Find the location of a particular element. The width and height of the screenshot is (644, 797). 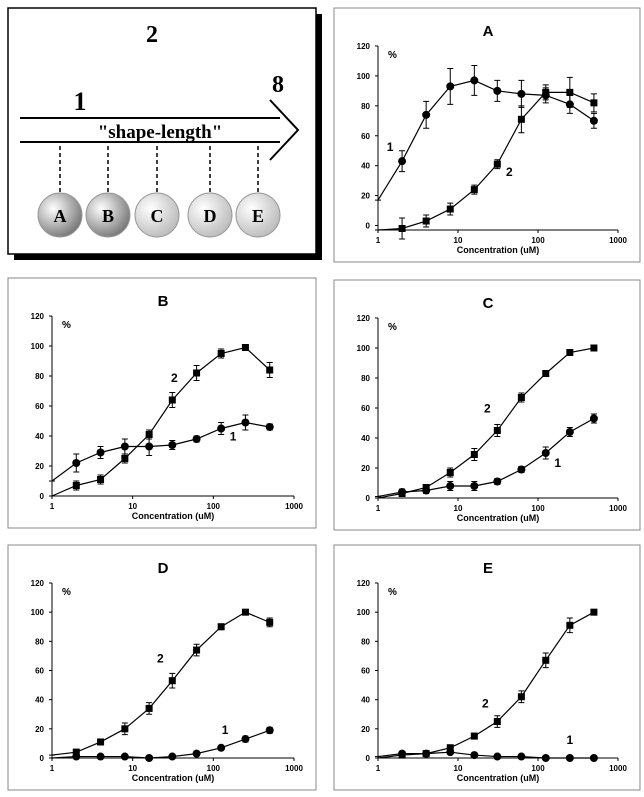

chart-title: E is located at coordinates (488, 568).